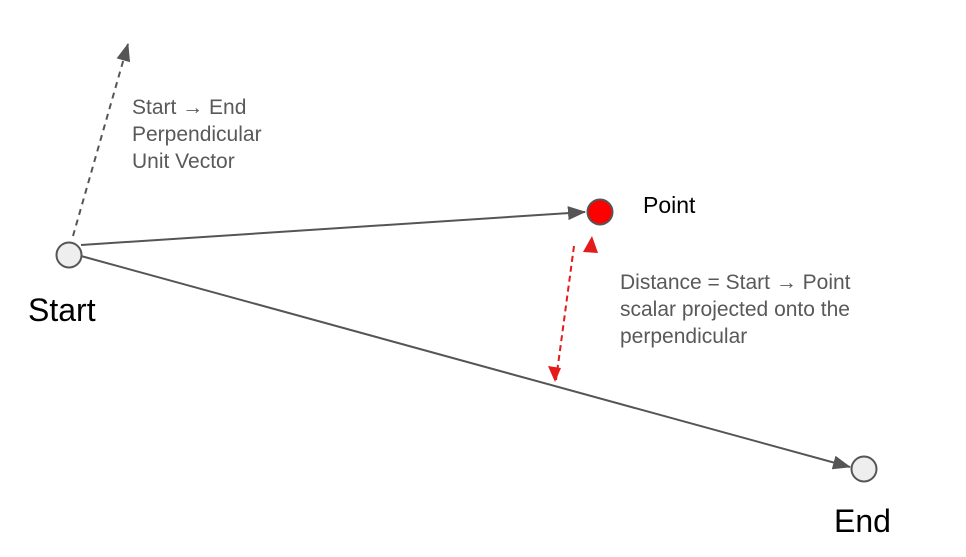 The image size is (966, 557). I want to click on distance-arrow-head-top, so click(590, 244).